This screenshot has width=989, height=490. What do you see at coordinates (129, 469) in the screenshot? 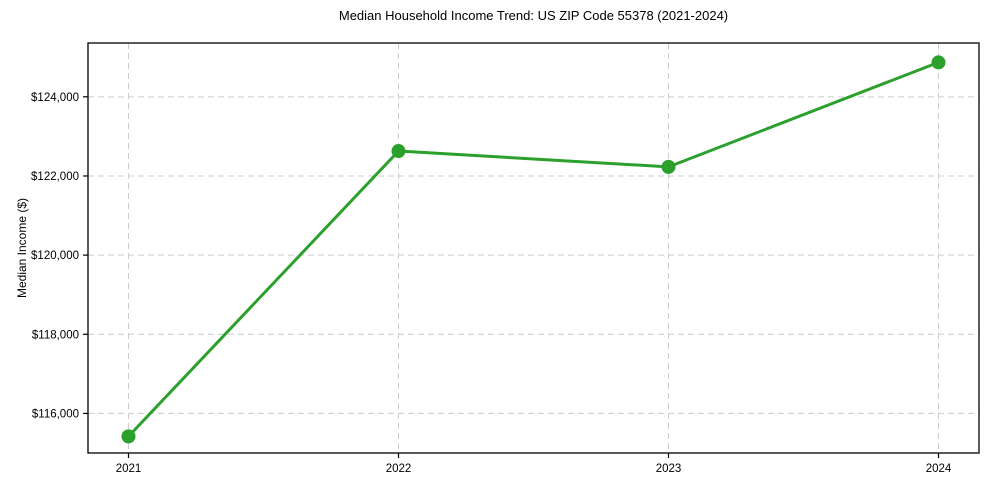
I see `x-tick-label: 2021` at bounding box center [129, 469].